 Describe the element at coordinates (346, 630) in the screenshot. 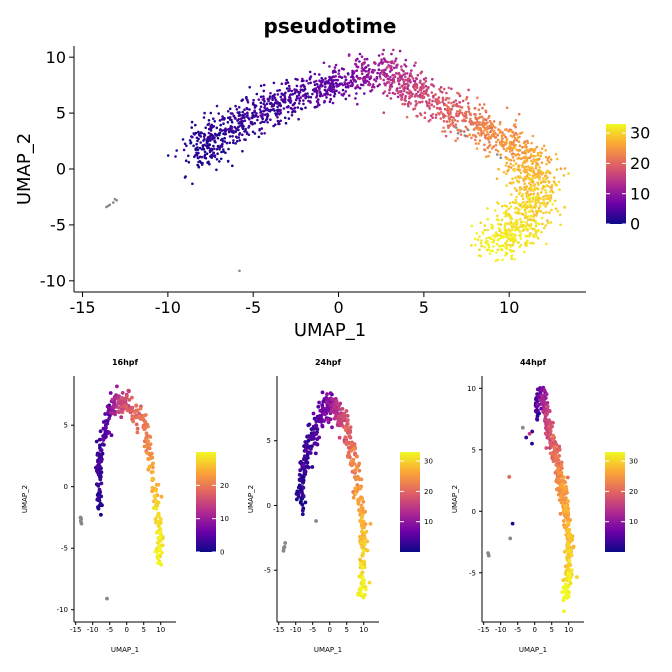

I see `x-tick-label: 5` at that location.